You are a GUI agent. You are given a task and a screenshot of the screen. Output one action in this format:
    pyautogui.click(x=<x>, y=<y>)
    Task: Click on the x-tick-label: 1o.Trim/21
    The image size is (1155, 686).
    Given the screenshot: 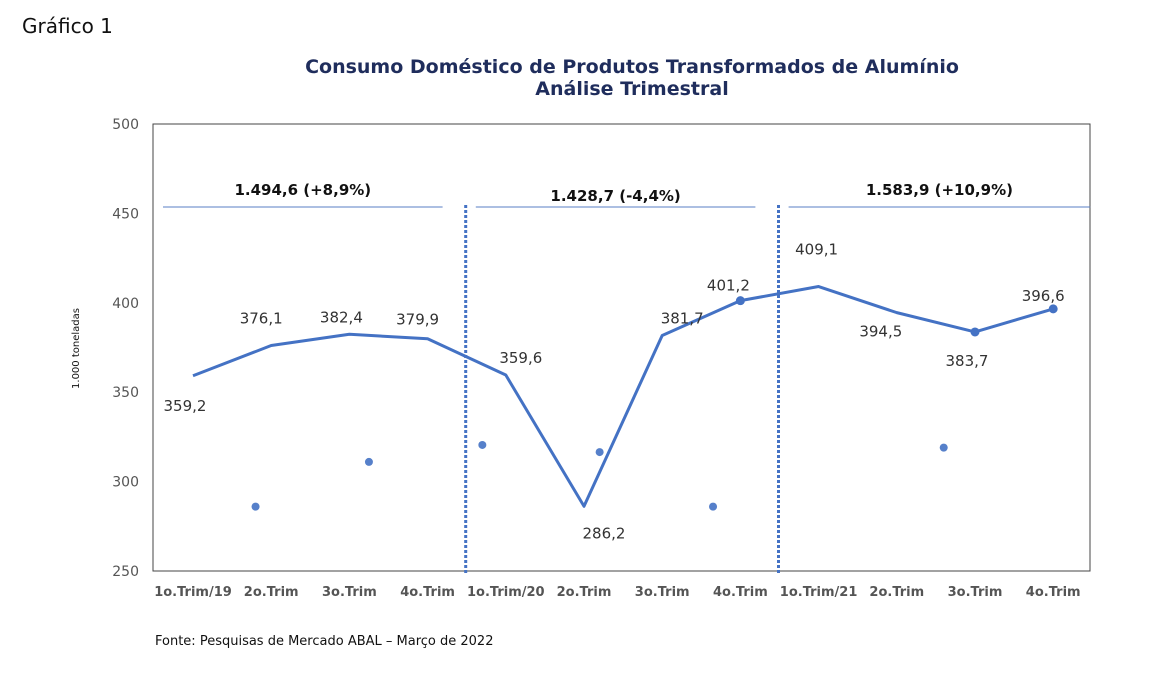 What is the action you would take?
    pyautogui.click(x=819, y=592)
    